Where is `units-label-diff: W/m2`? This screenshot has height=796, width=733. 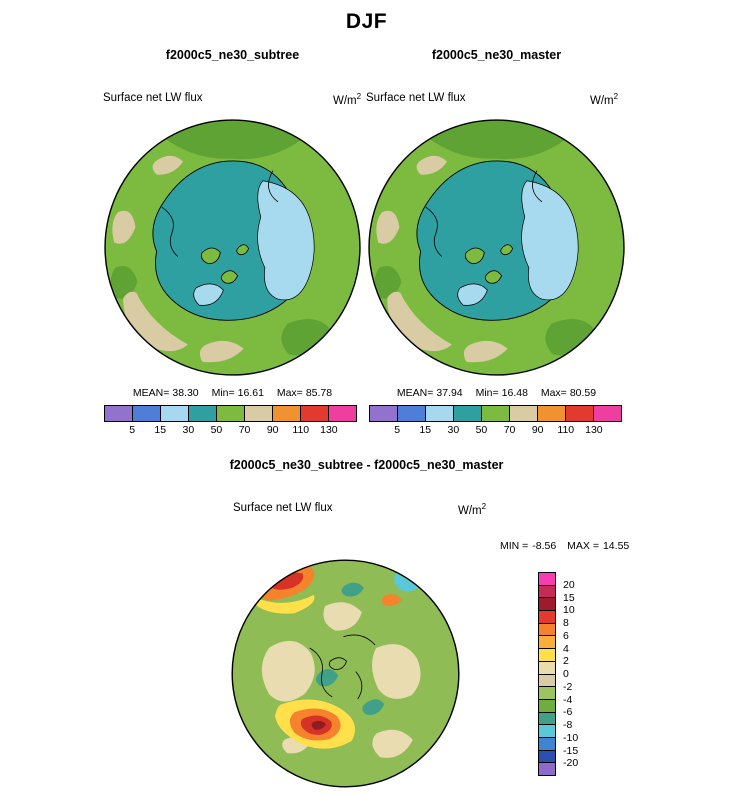 units-label-diff: W/m2 is located at coordinates (472, 509).